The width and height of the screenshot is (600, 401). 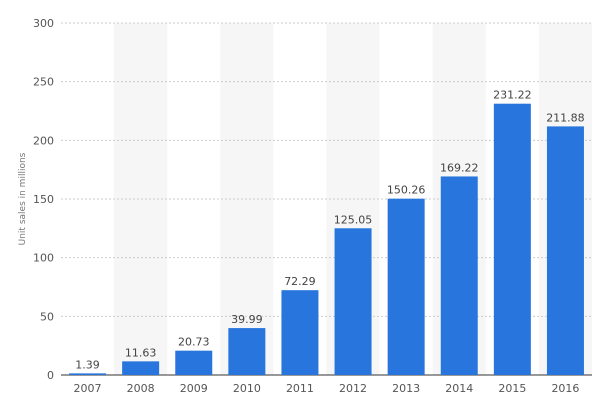 I want to click on value-label: 11.63, so click(x=141, y=352).